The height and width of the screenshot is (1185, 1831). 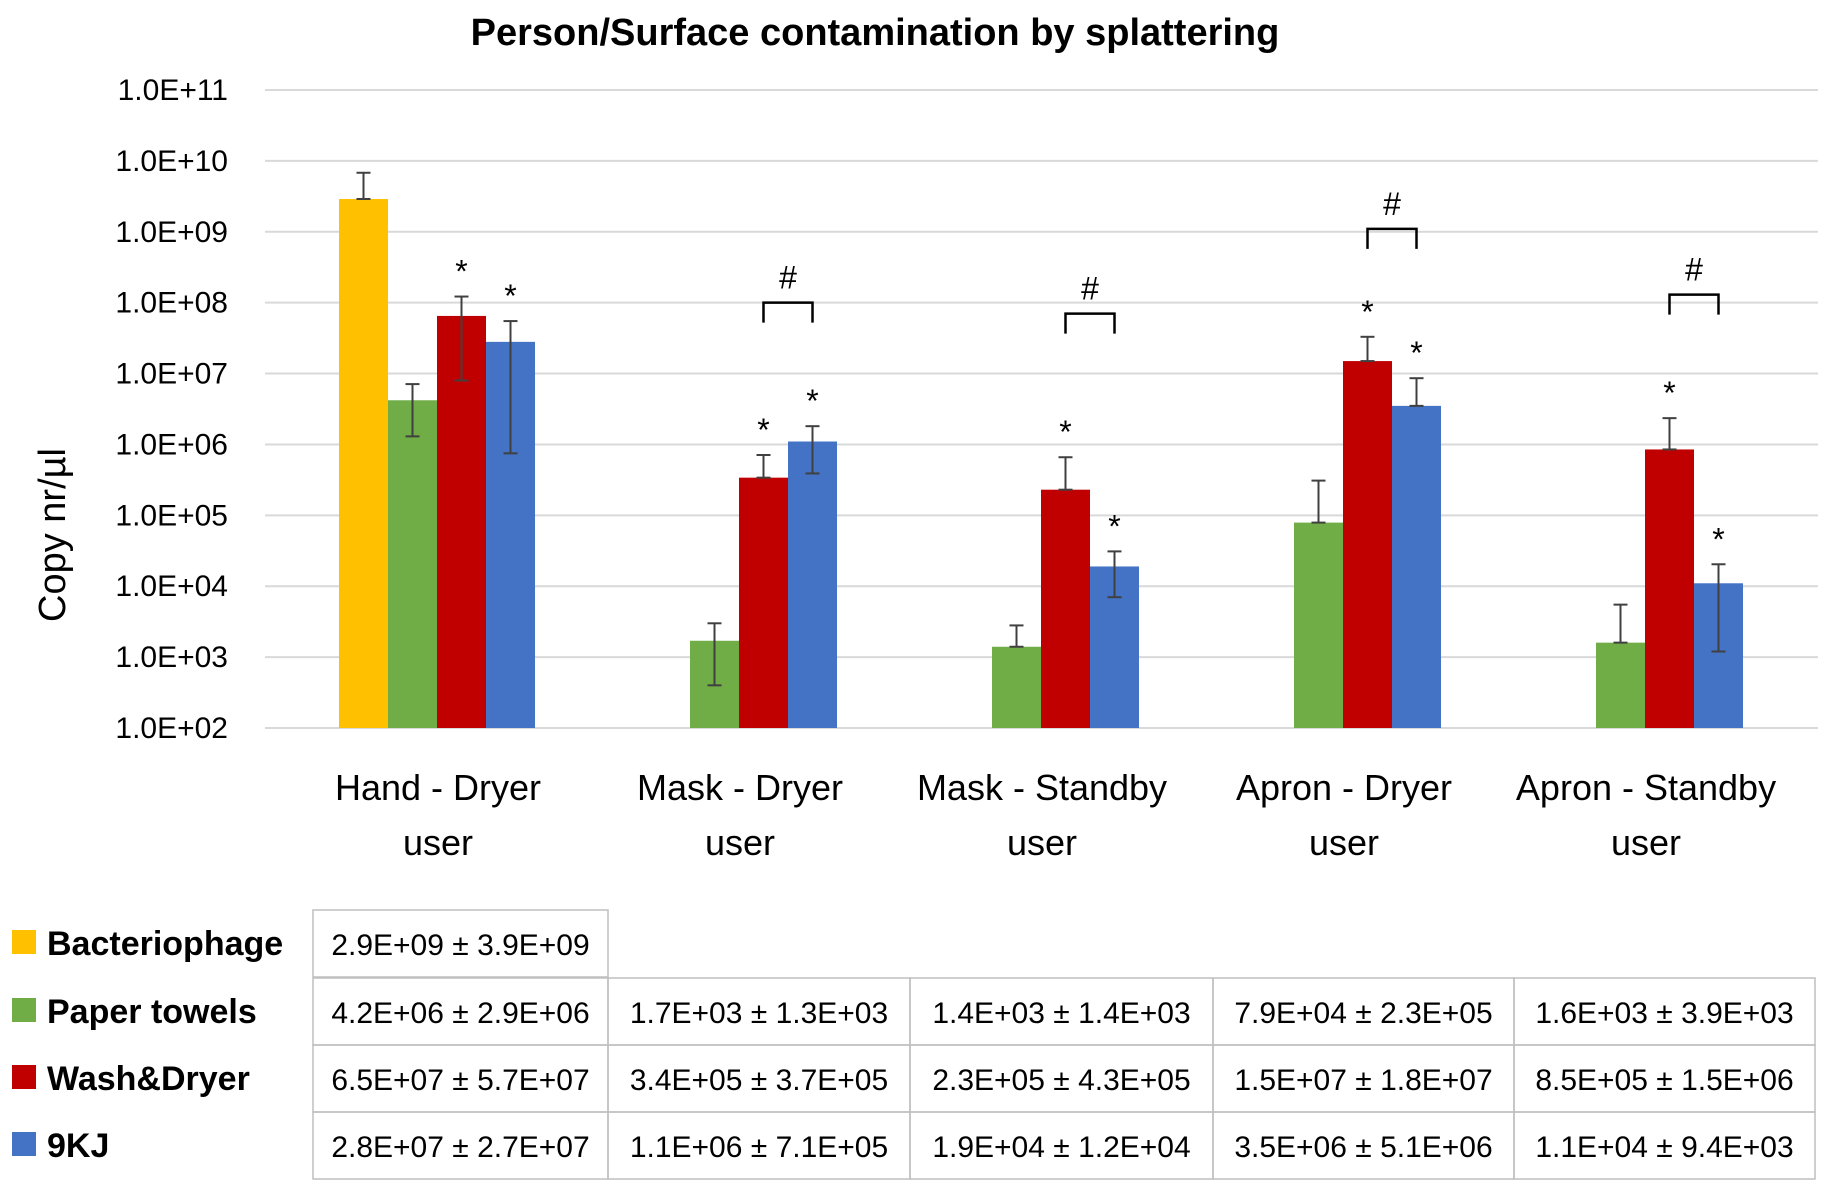 I want to click on category-label: Apron - Dryer, so click(x=1344, y=787).